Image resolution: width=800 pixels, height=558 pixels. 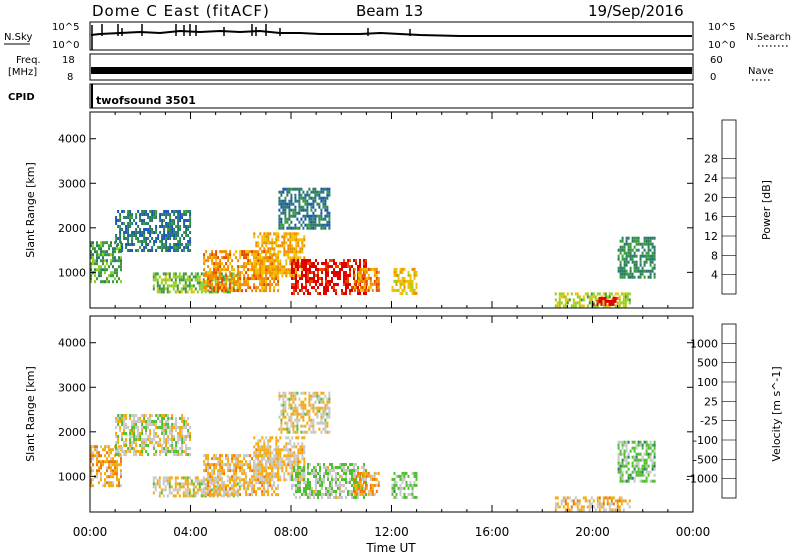 What do you see at coordinates (711, 217) in the screenshot?
I see `colorbar-tick-label: 16` at bounding box center [711, 217].